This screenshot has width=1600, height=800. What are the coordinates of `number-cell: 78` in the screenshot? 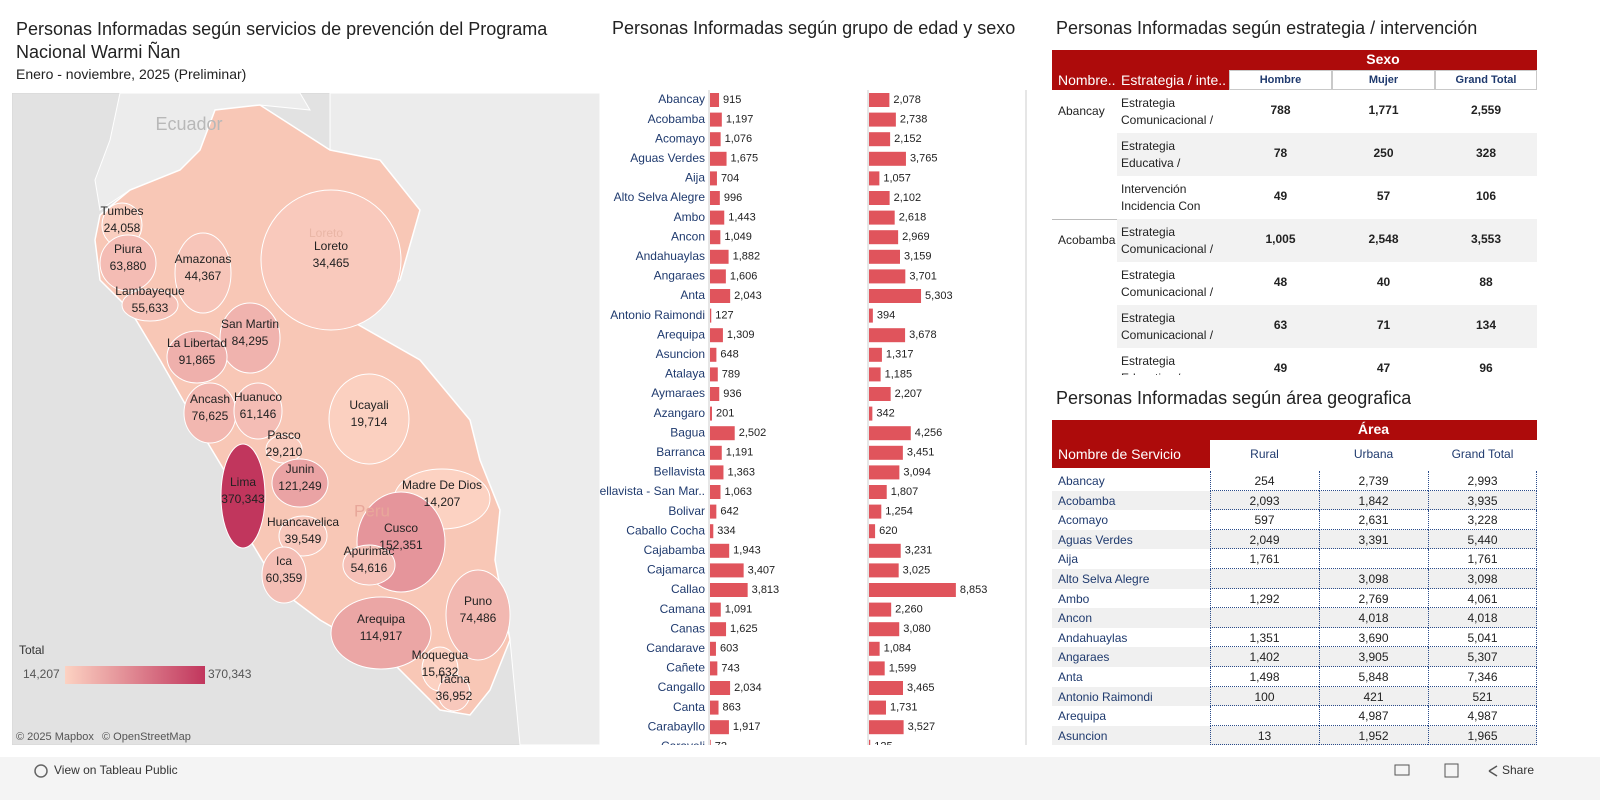 It's located at (1280, 153).